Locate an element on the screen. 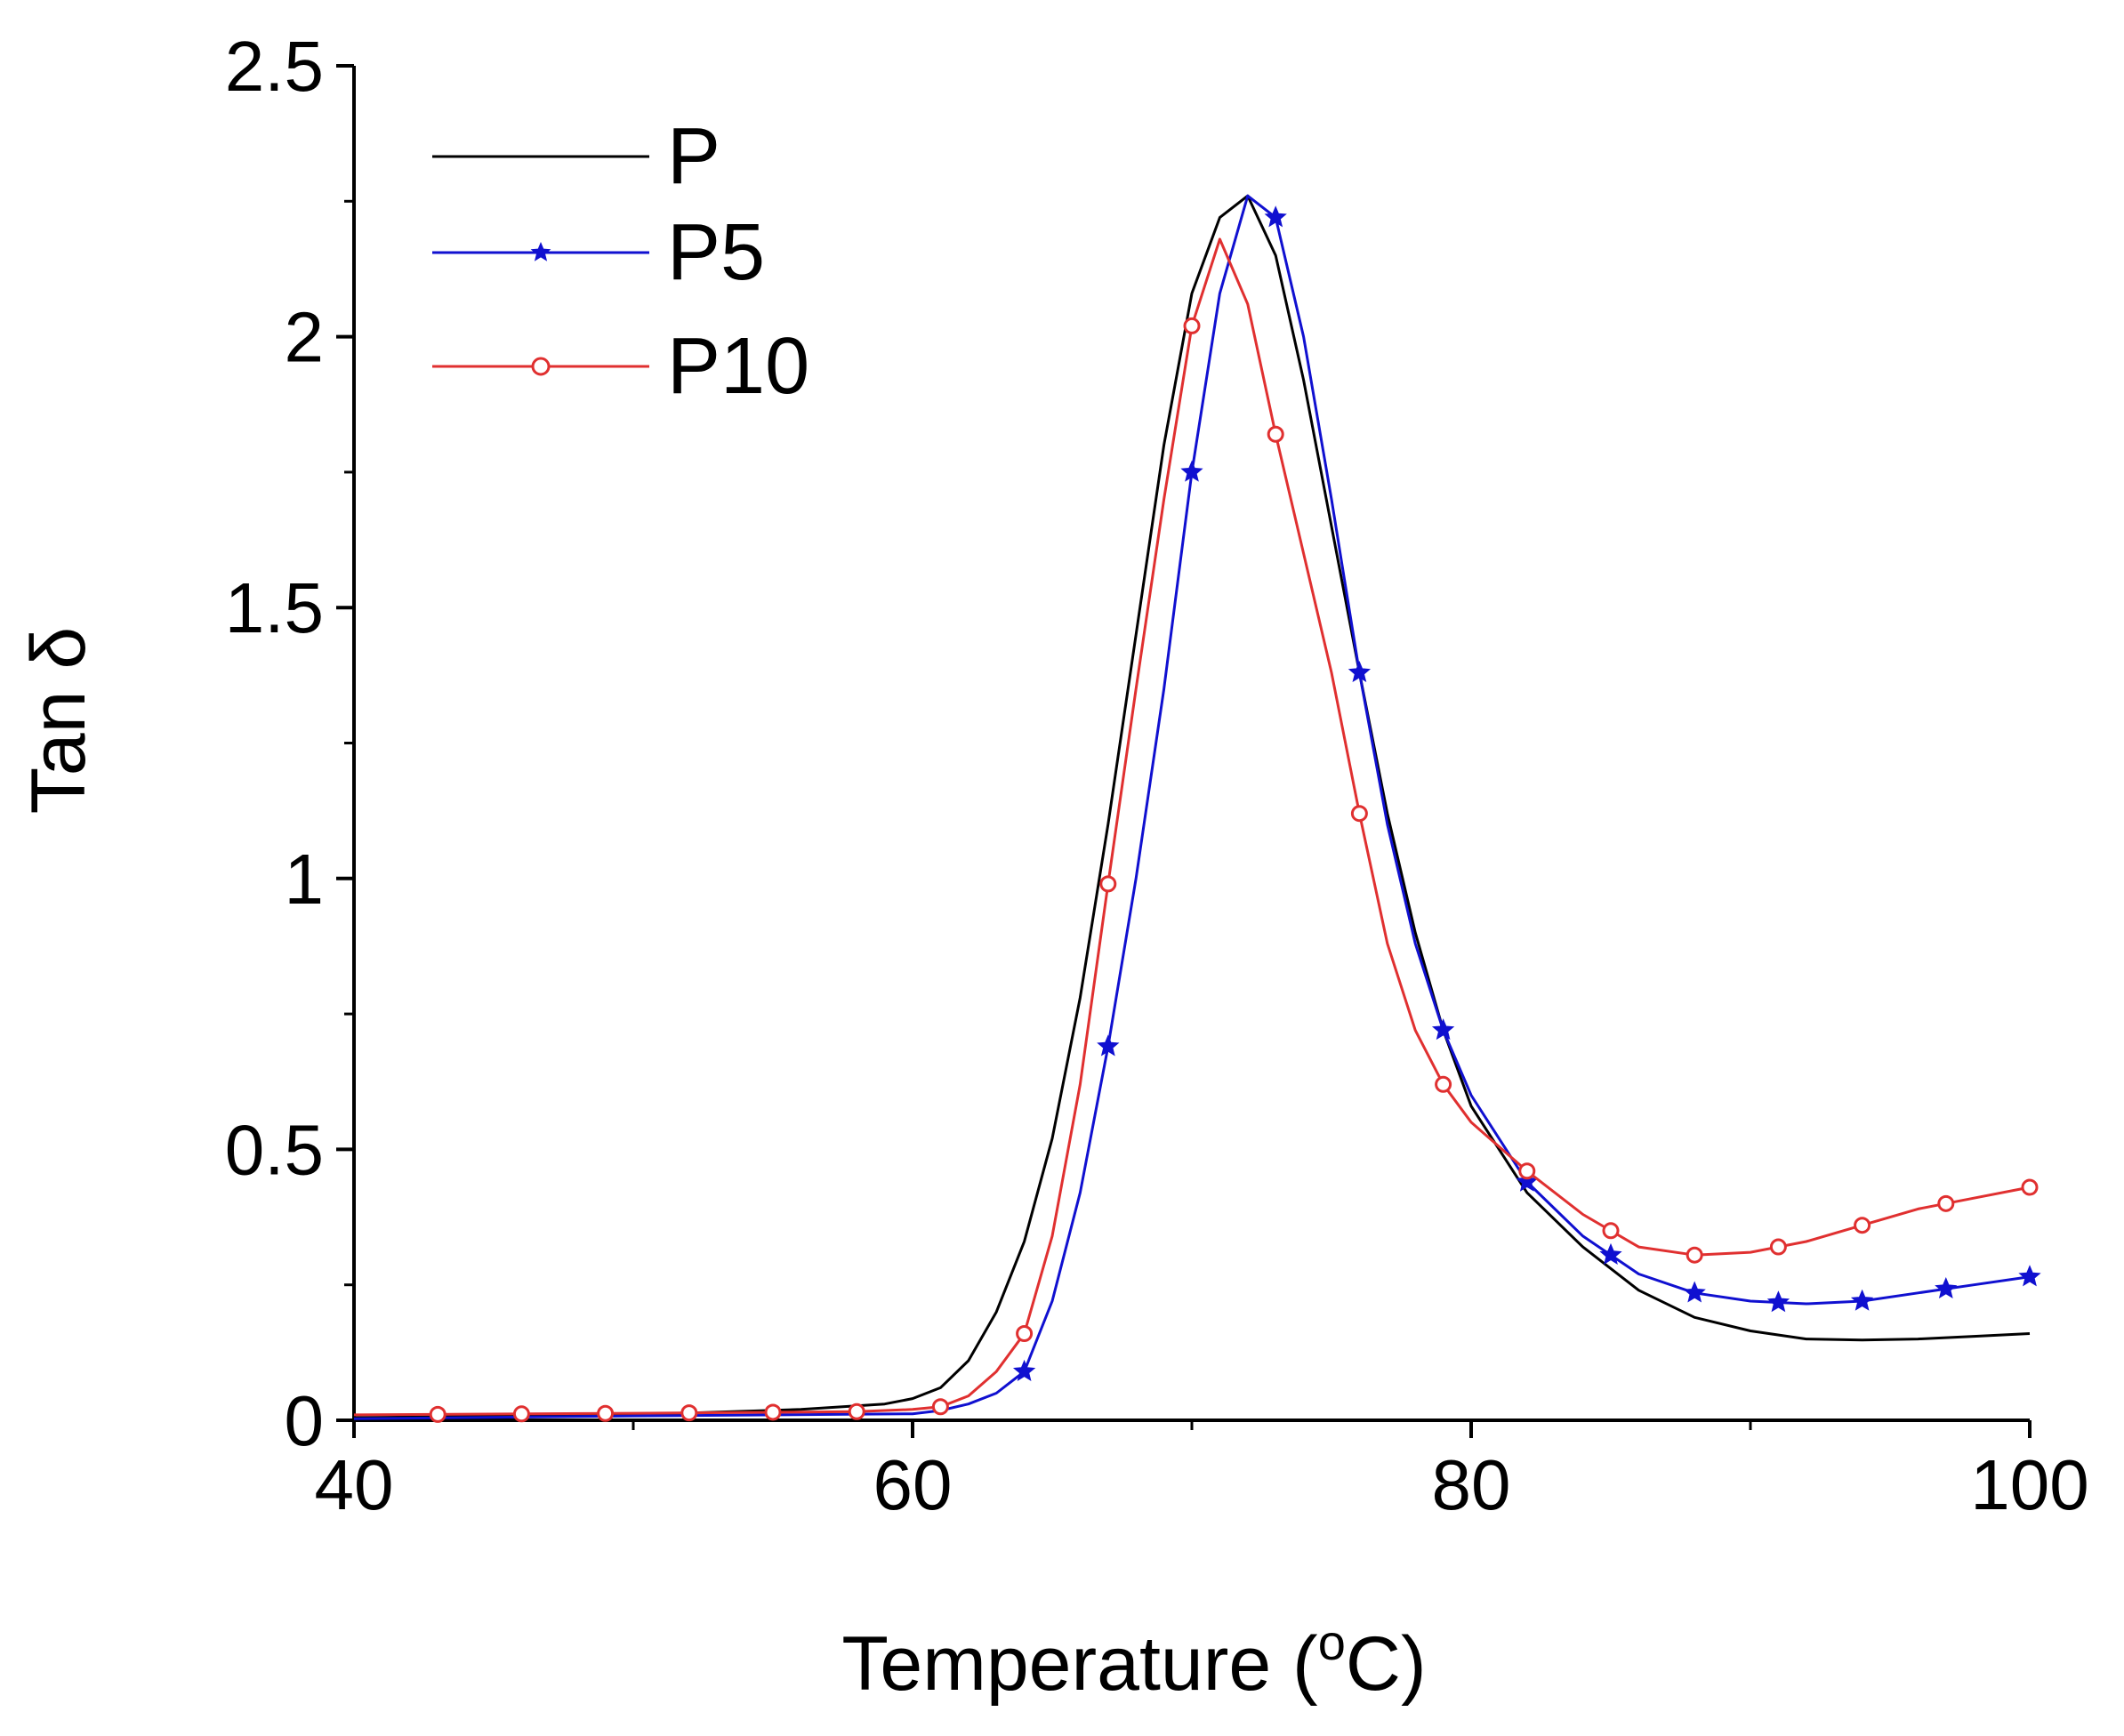 The width and height of the screenshot is (2124, 1736). y-ticks: 0 0.5 1 1.5 2 2.5 is located at coordinates (289, 744).